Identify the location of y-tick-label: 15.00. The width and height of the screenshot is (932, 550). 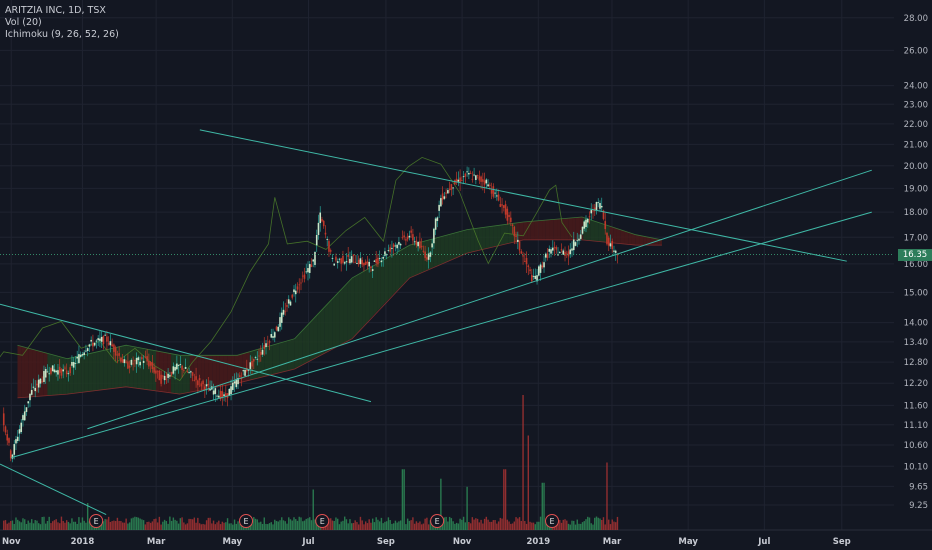
(916, 293).